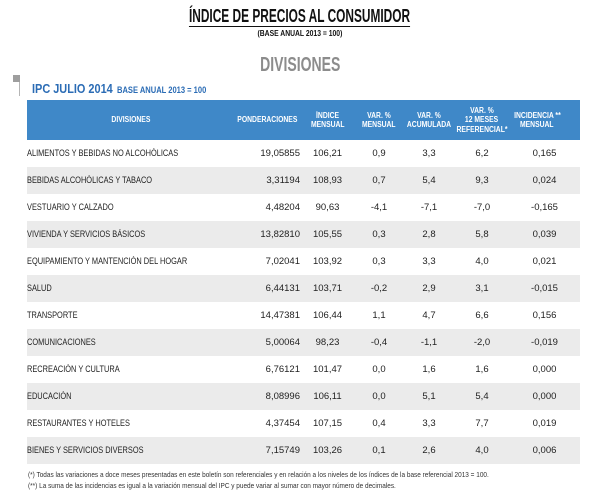 The width and height of the screenshot is (600, 500). What do you see at coordinates (379, 234) in the screenshot?
I see `cell-var-mensual: 0,3` at bounding box center [379, 234].